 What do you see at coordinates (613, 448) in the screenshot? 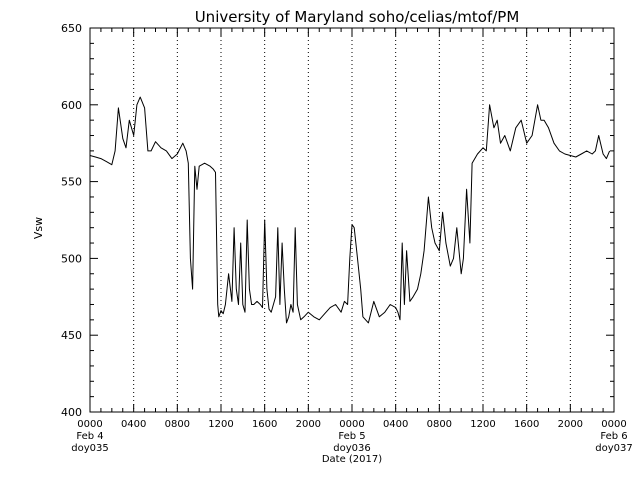
I see `doy-label: doy037` at bounding box center [613, 448].